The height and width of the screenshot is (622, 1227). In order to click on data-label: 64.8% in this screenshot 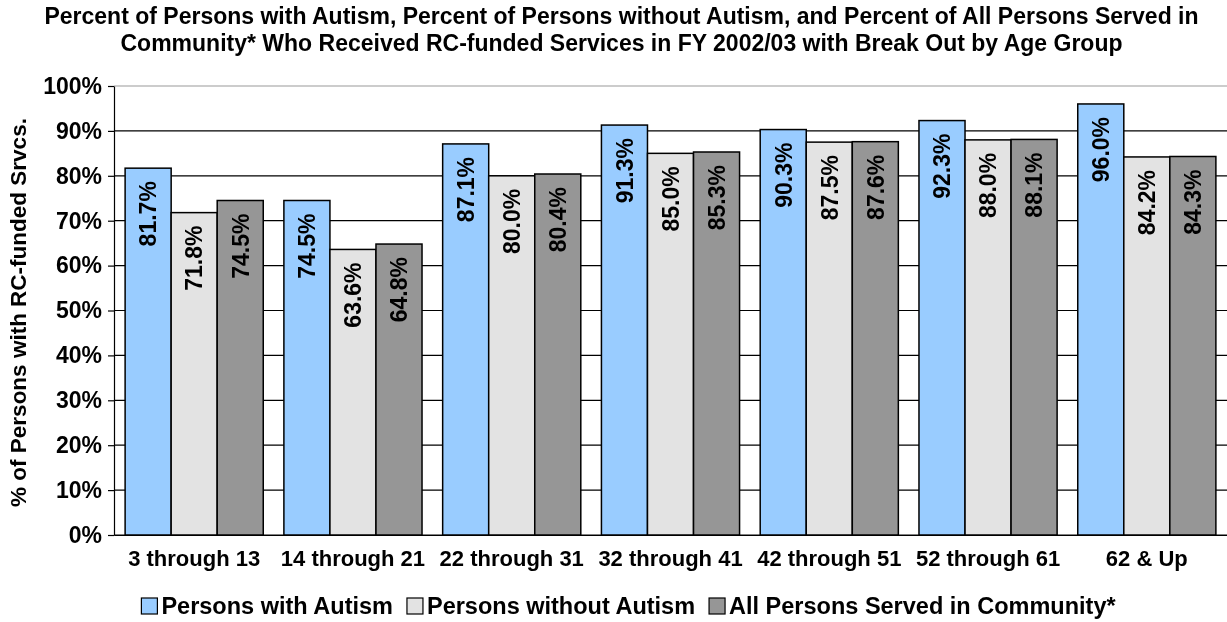, I will do `click(399, 290)`.